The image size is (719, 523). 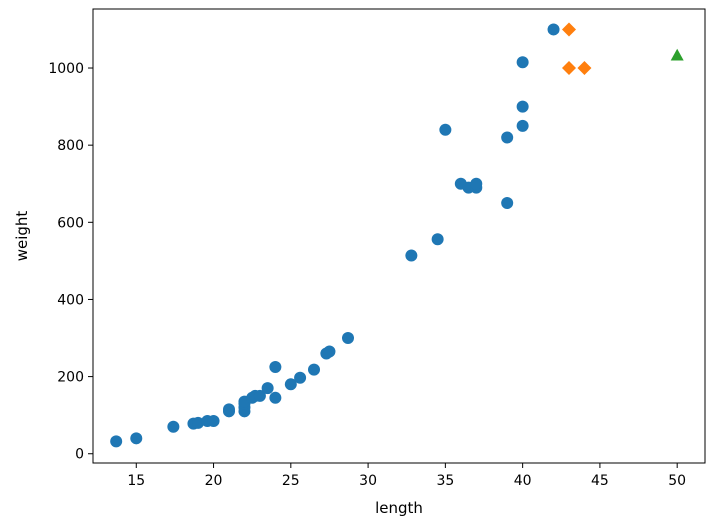 What do you see at coordinates (70, 262) in the screenshot?
I see `y-axis: 0 200 400 600 800 1000` at bounding box center [70, 262].